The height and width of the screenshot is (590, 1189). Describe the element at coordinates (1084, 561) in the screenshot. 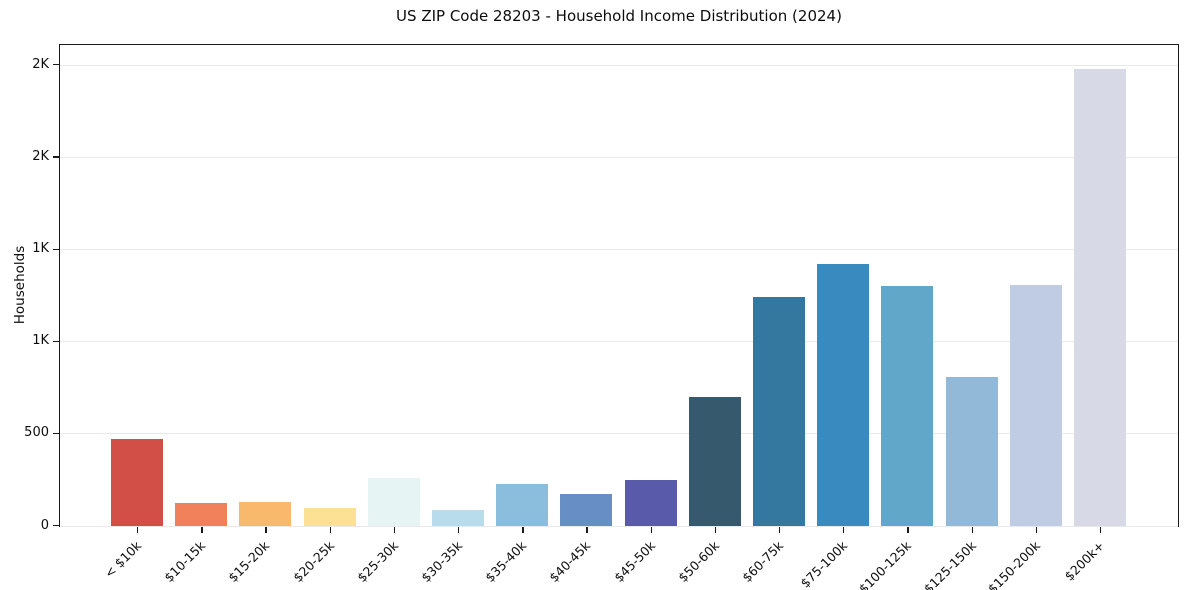

I see `xtick-label: $200k+` at that location.